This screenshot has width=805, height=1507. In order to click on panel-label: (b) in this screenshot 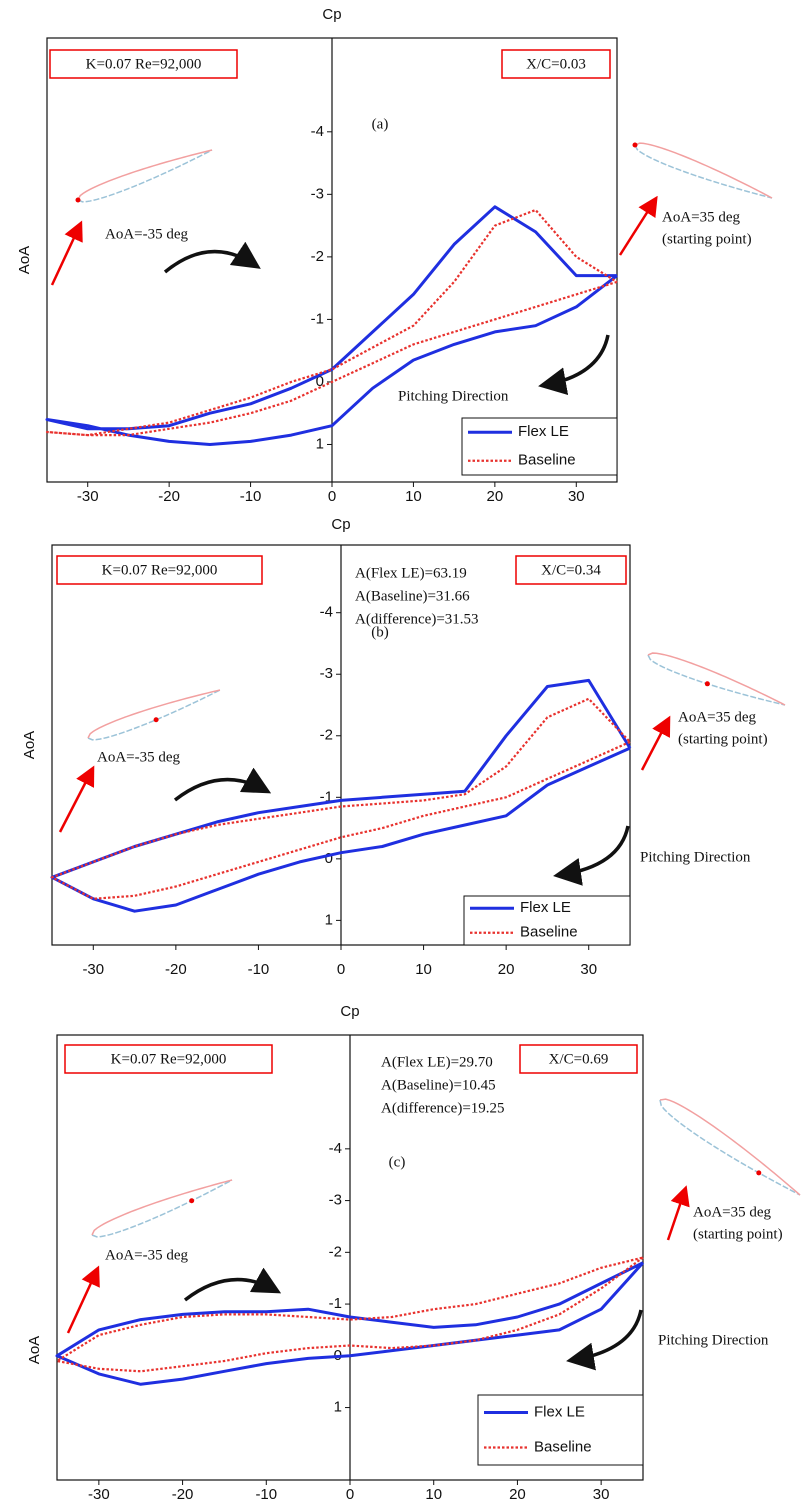, I will do `click(380, 632)`.